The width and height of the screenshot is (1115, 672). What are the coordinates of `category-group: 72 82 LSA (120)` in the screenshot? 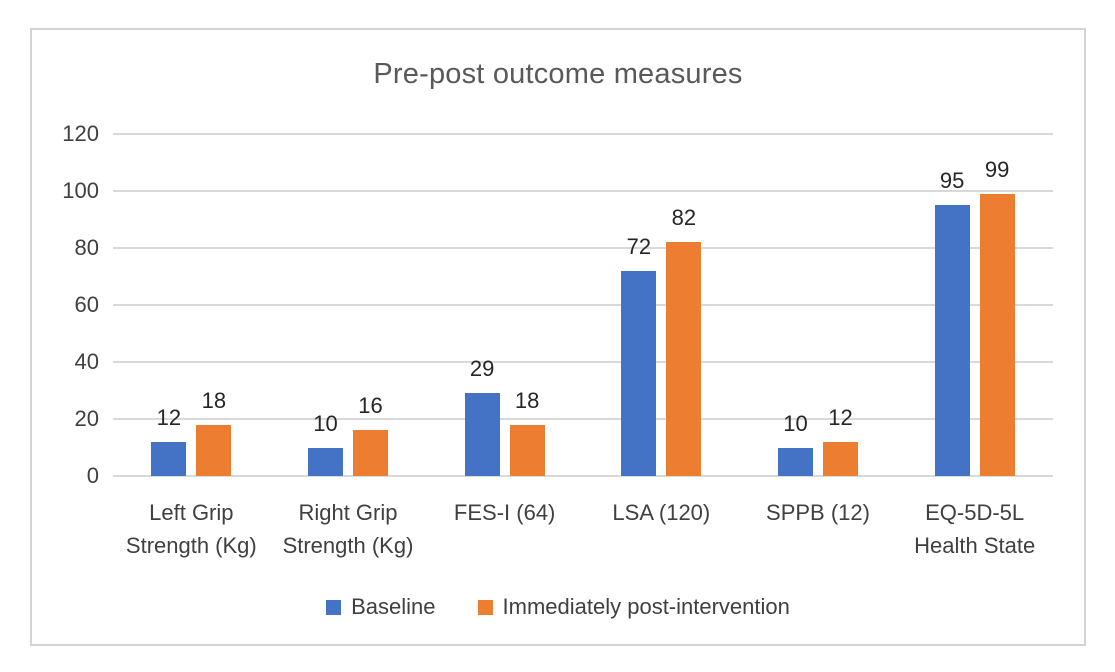 It's located at (661, 329).